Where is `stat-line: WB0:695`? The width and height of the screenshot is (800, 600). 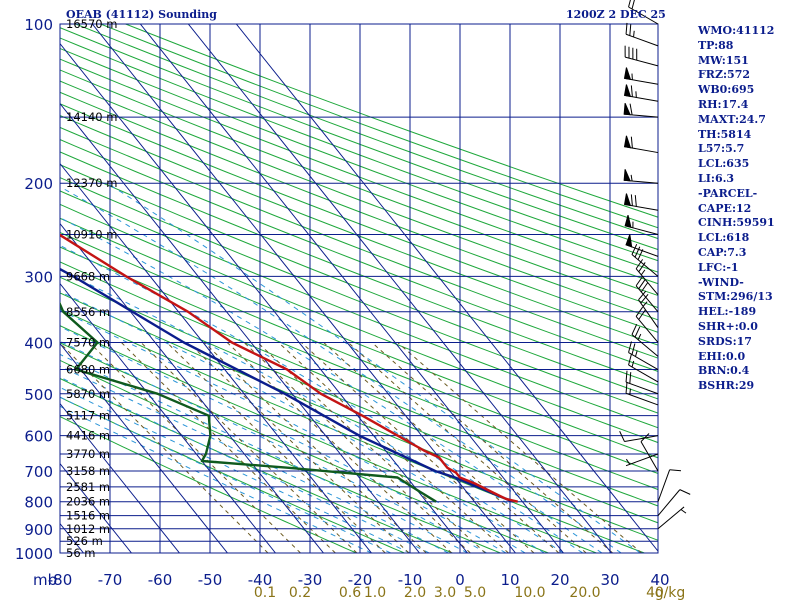 stat-line: WB0:695 is located at coordinates (726, 90).